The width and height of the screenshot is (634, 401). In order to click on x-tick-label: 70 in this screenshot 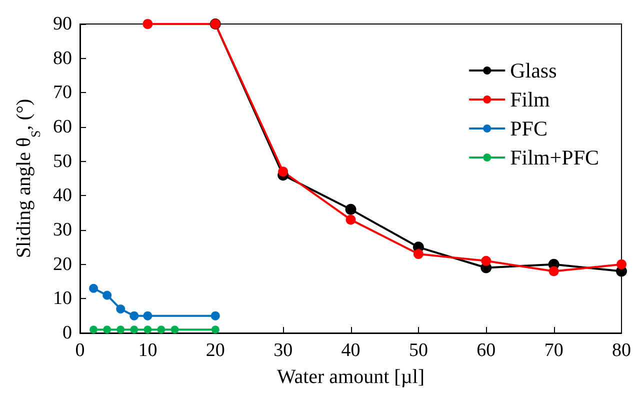, I will do `click(554, 350)`.